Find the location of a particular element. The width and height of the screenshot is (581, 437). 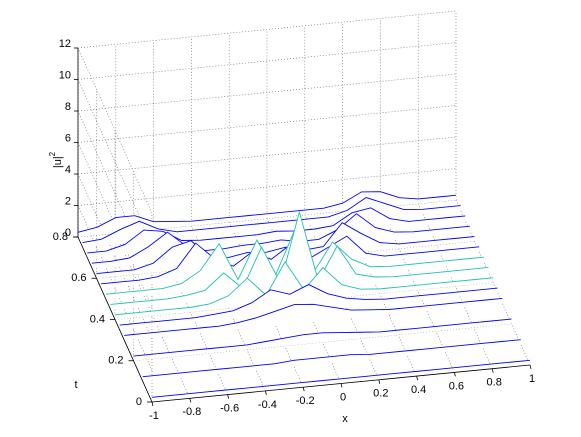

x-tick-label: 0 is located at coordinates (343, 397).